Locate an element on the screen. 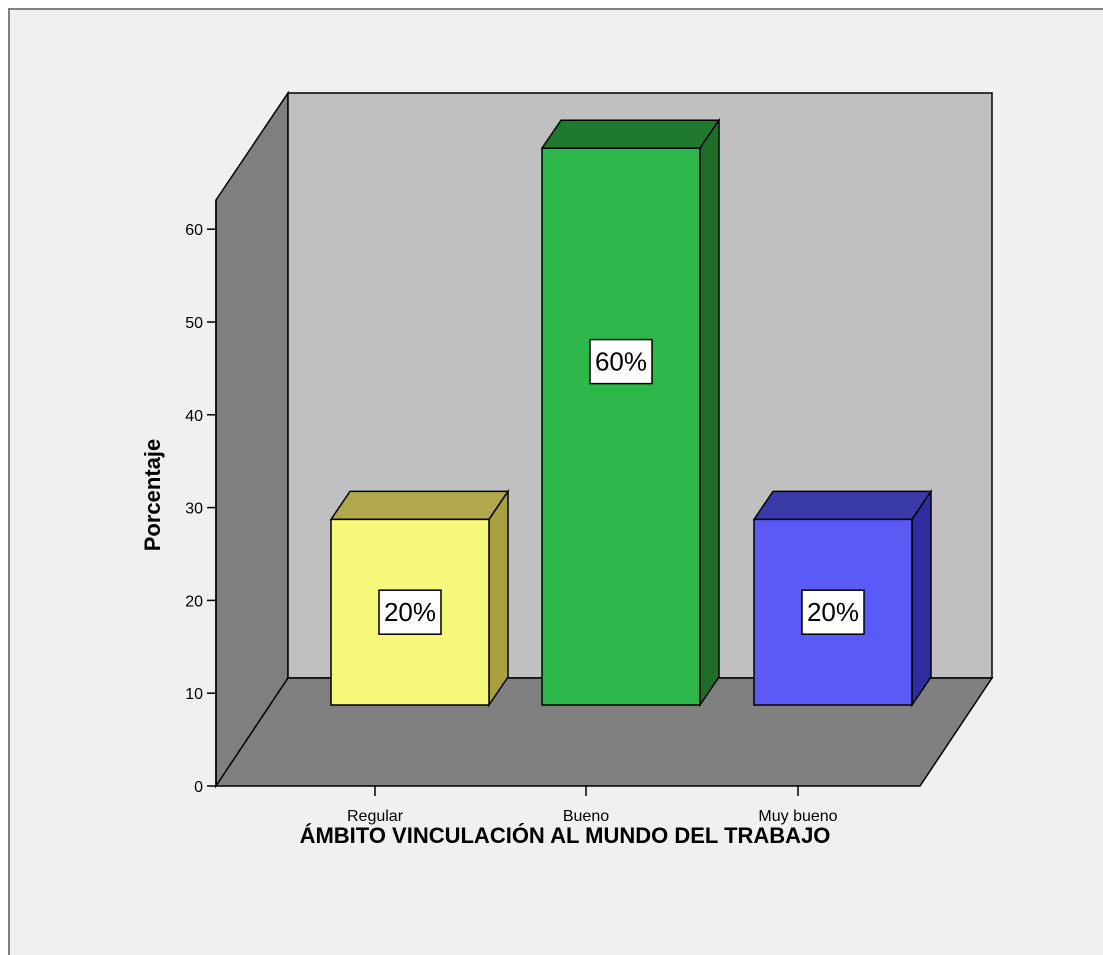 This screenshot has width=1103, height=955. x-tick-label: Bueno is located at coordinates (586, 816).